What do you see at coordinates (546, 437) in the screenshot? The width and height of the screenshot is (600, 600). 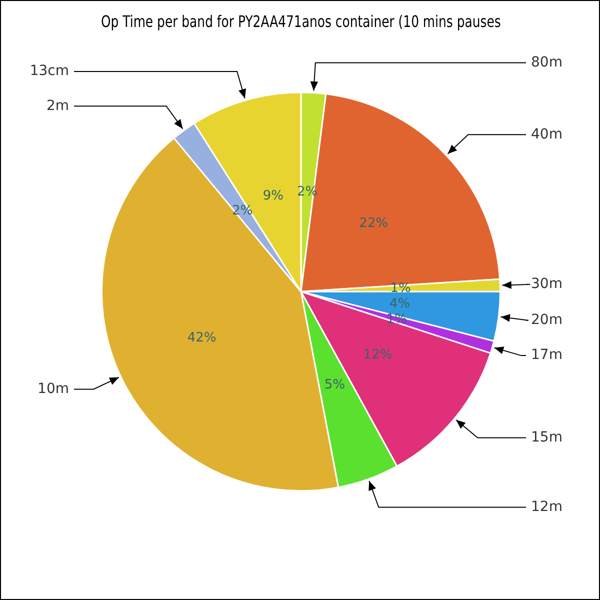 I see `slice-label: 15m` at bounding box center [546, 437].